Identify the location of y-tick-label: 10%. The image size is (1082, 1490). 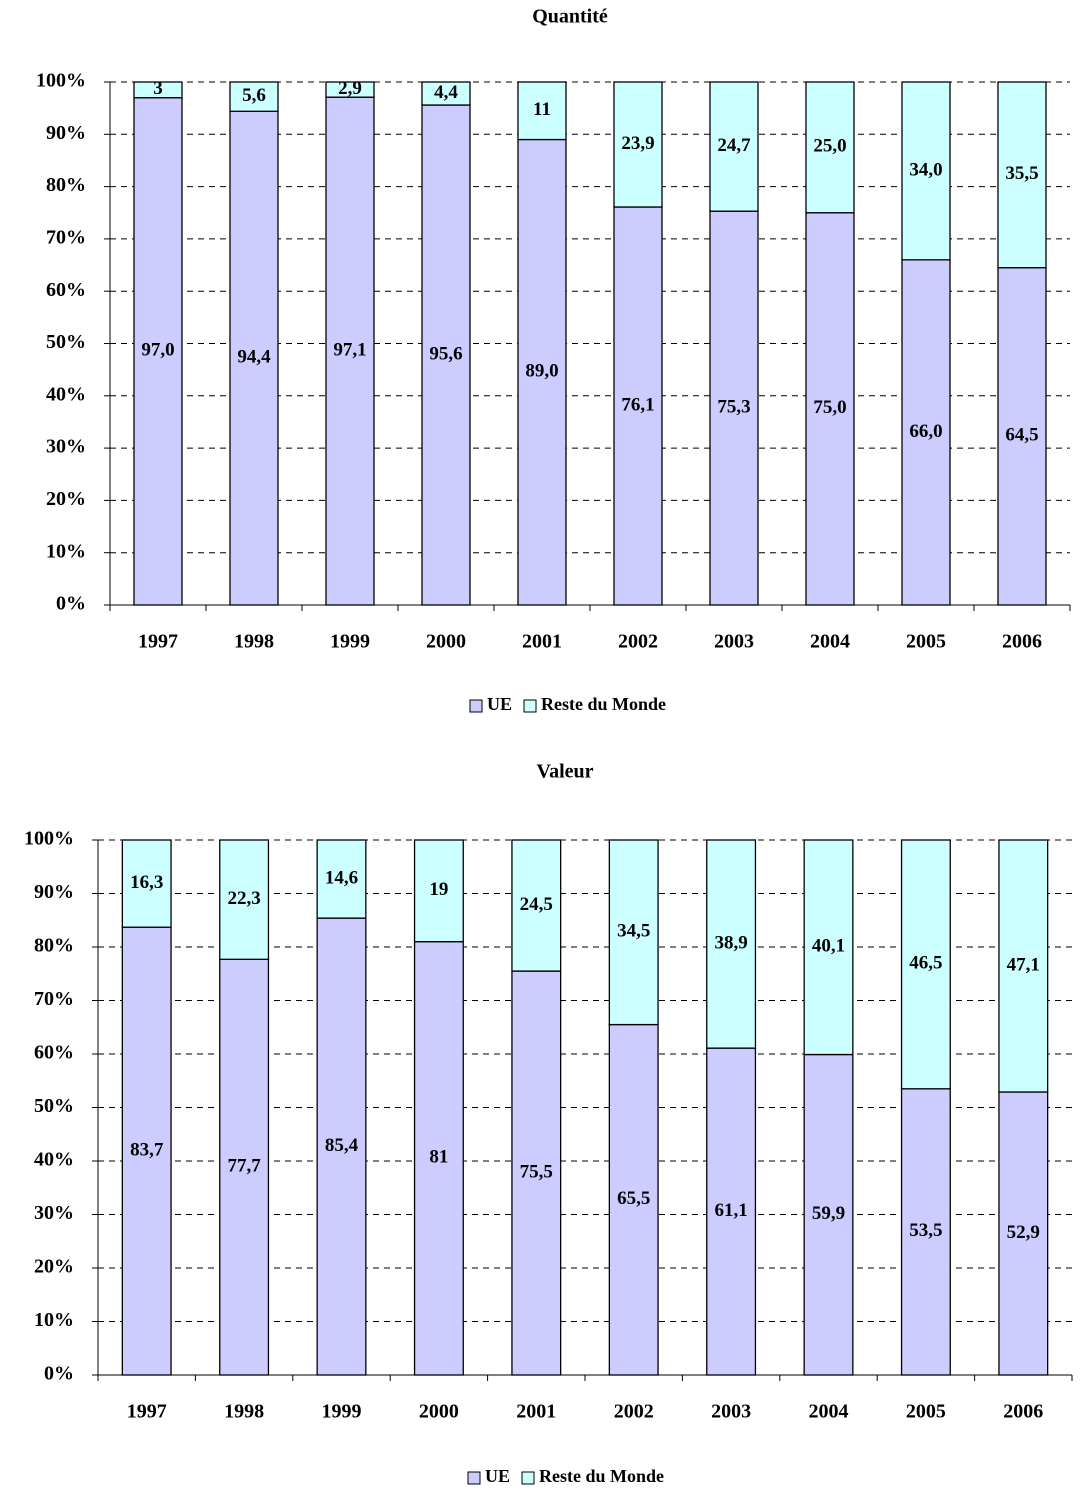
(54, 1320).